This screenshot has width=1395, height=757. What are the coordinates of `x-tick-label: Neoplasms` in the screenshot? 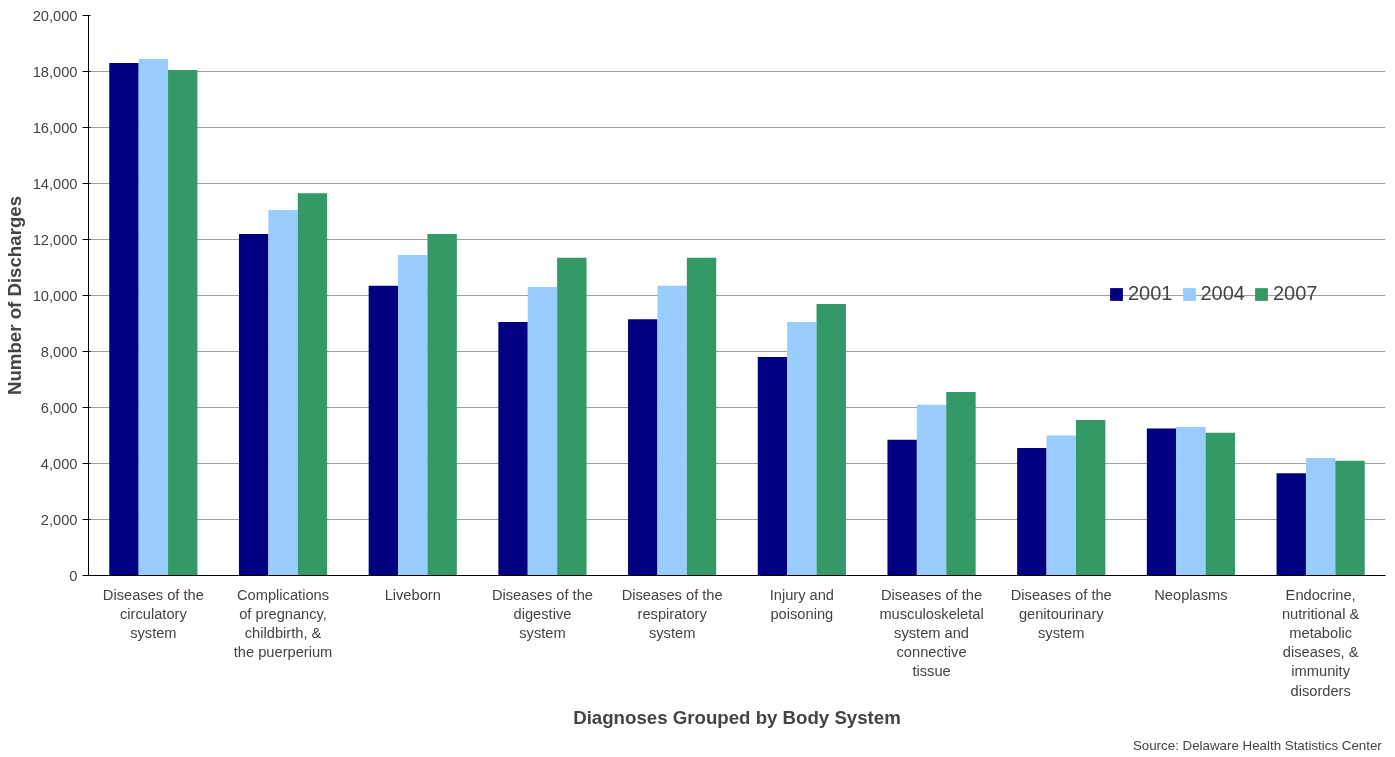 It's located at (1191, 594).